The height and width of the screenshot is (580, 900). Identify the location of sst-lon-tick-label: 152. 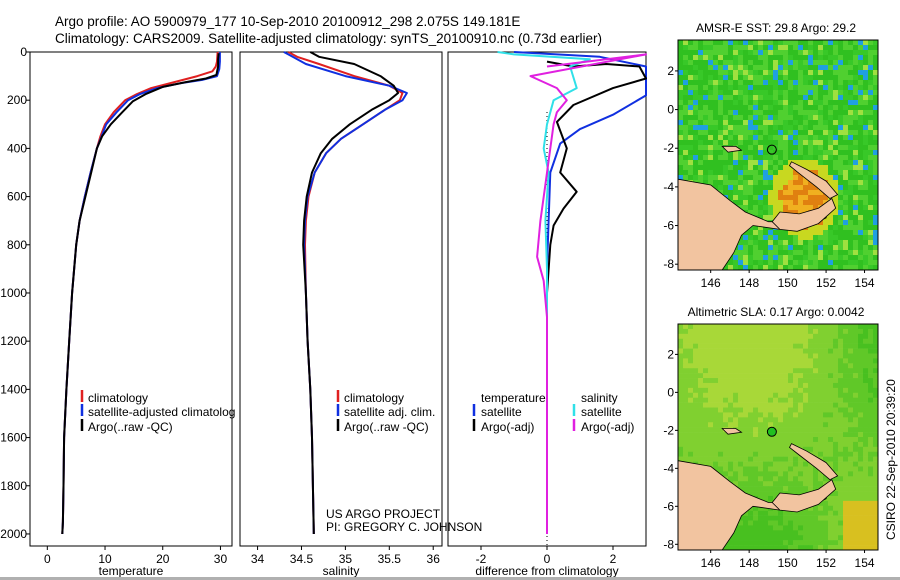
(826, 283).